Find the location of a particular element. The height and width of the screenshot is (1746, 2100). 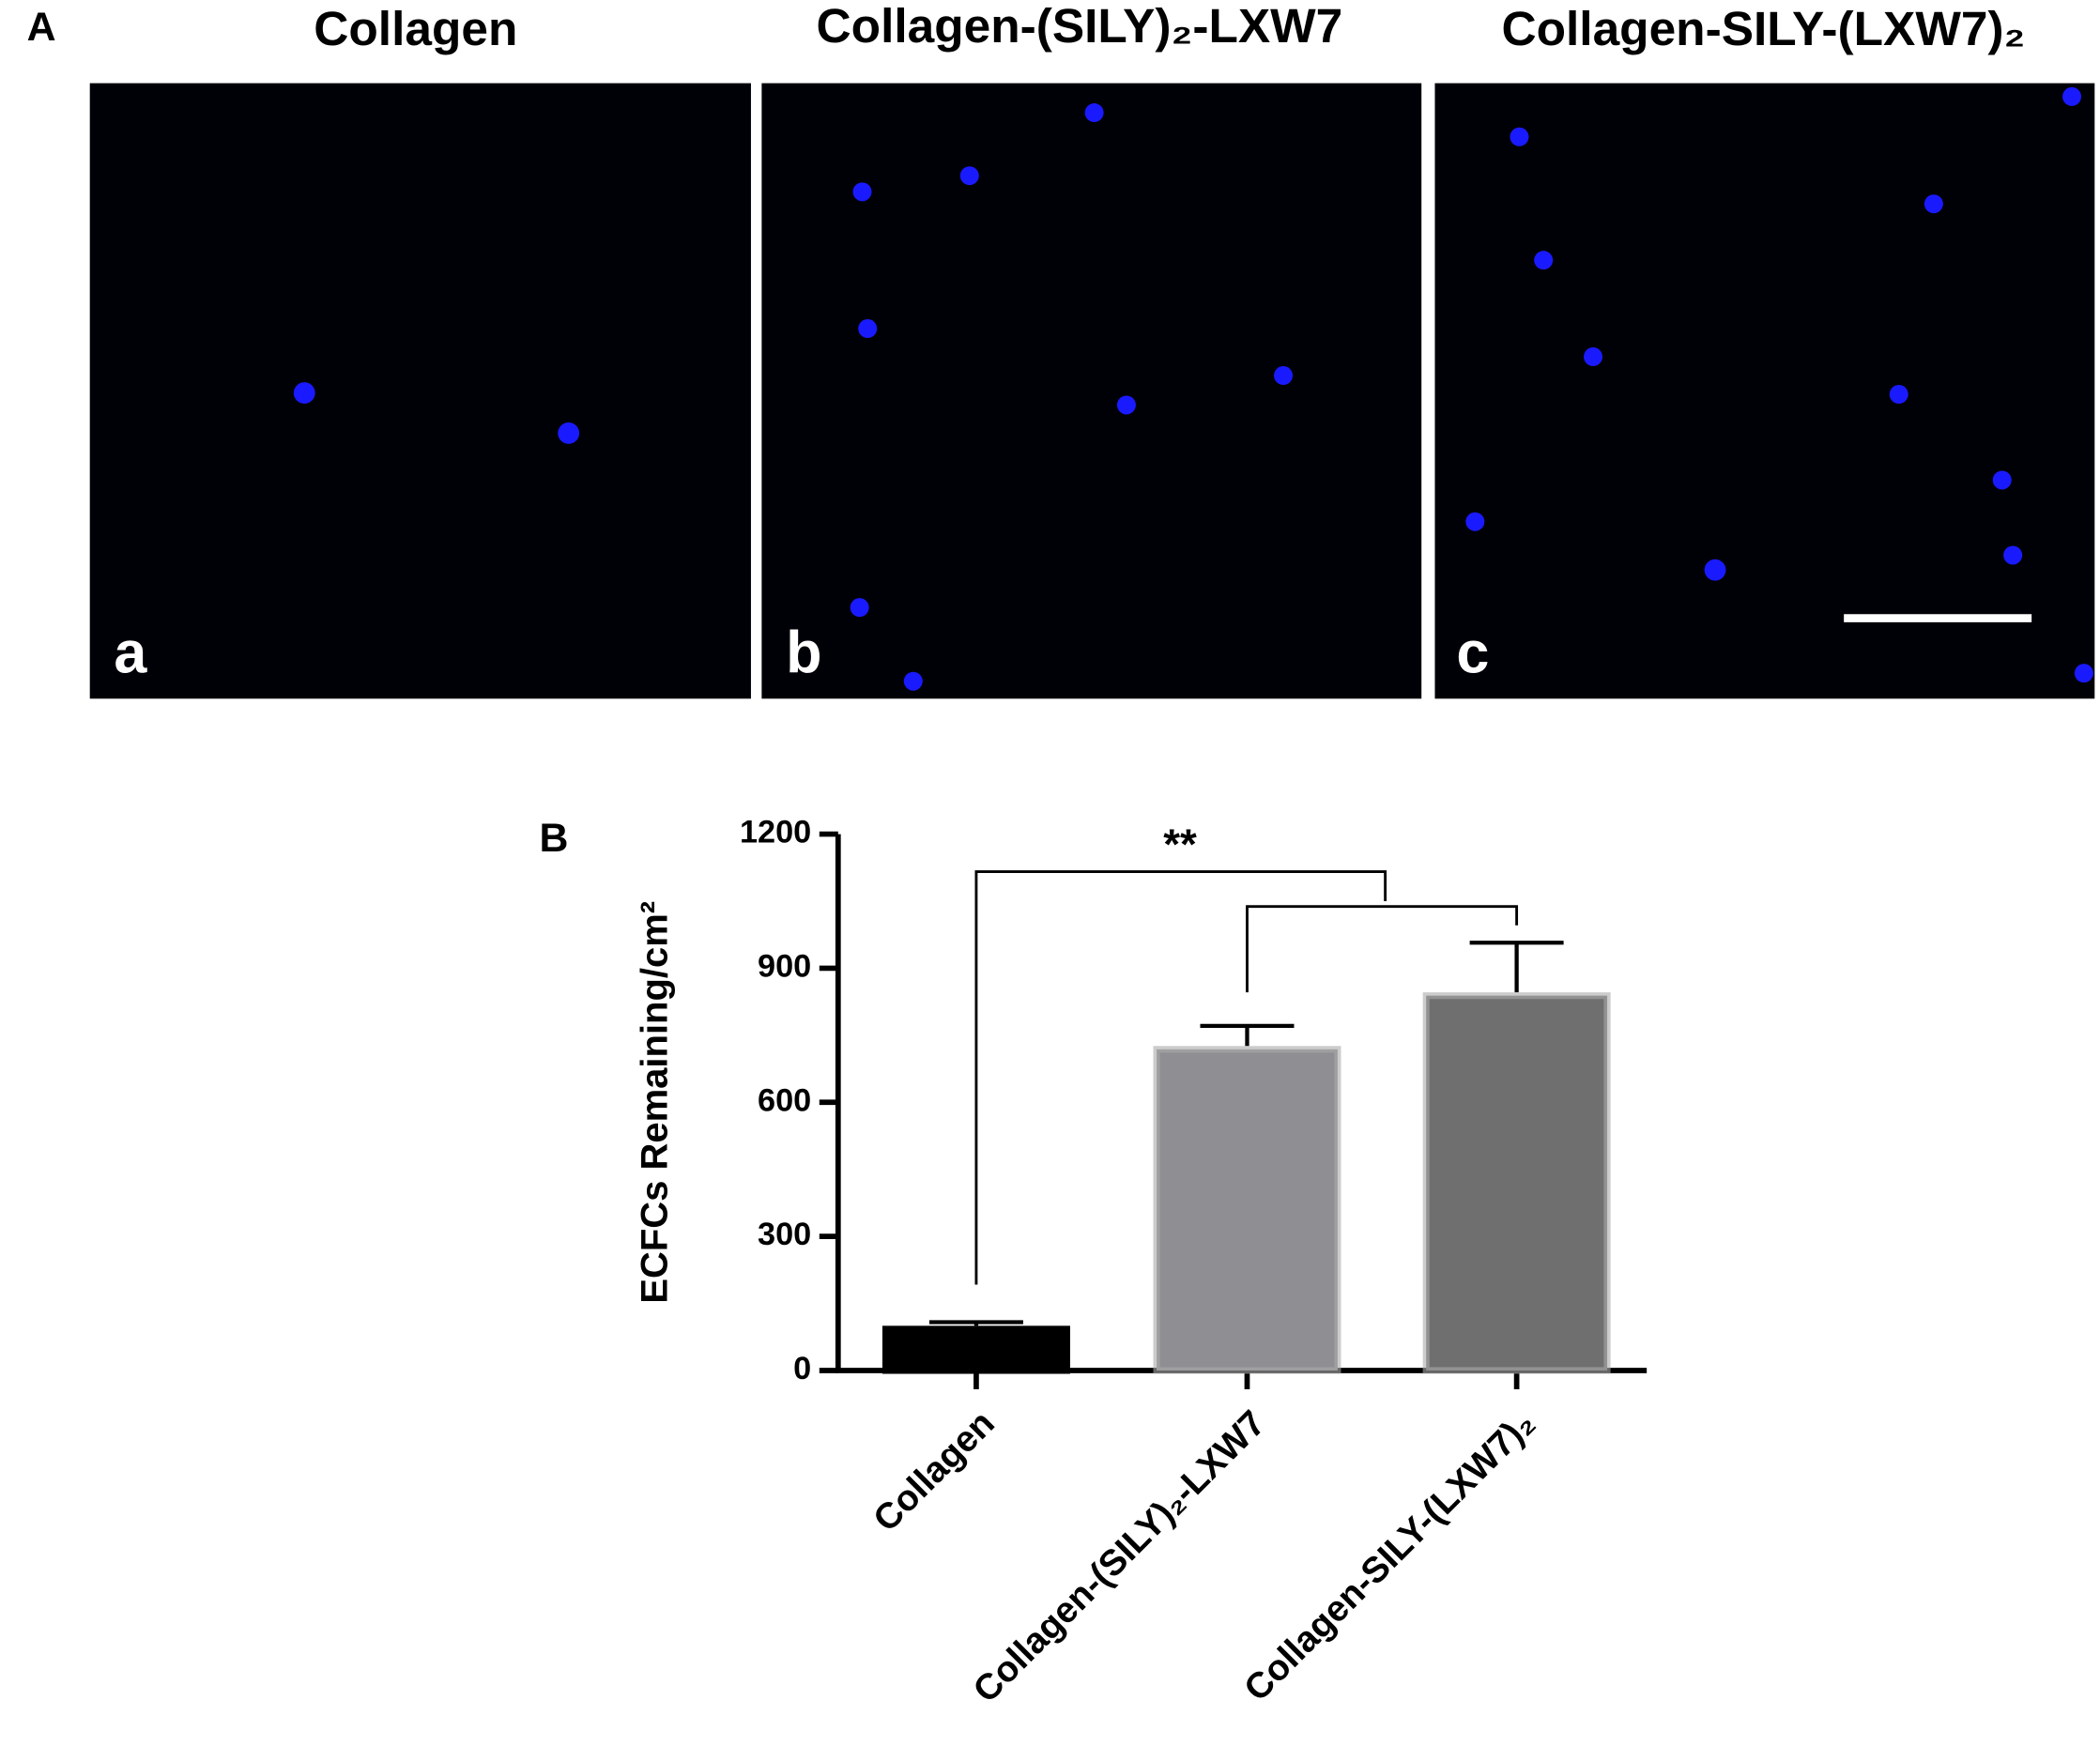

image-letter: b is located at coordinates (804, 653).